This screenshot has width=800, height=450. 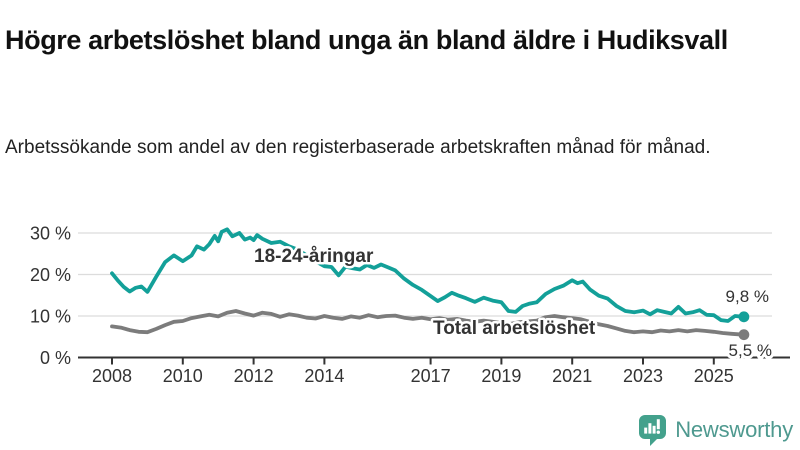 I want to click on x-tick-label: 2019, so click(x=501, y=376).